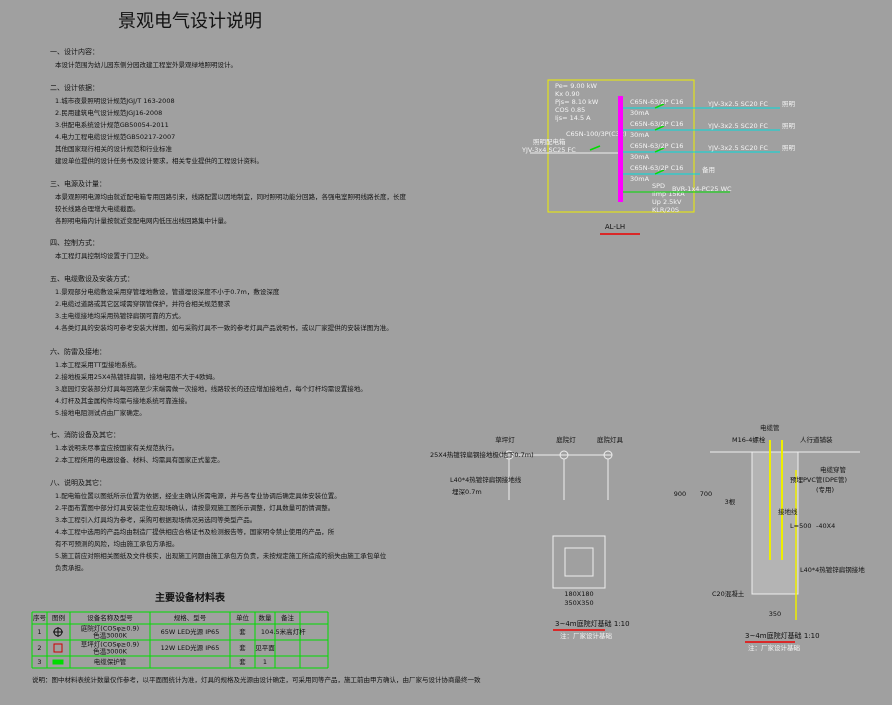 The width and height of the screenshot is (892, 705). I want to click on spd-label: KLR/20S, so click(665, 210).